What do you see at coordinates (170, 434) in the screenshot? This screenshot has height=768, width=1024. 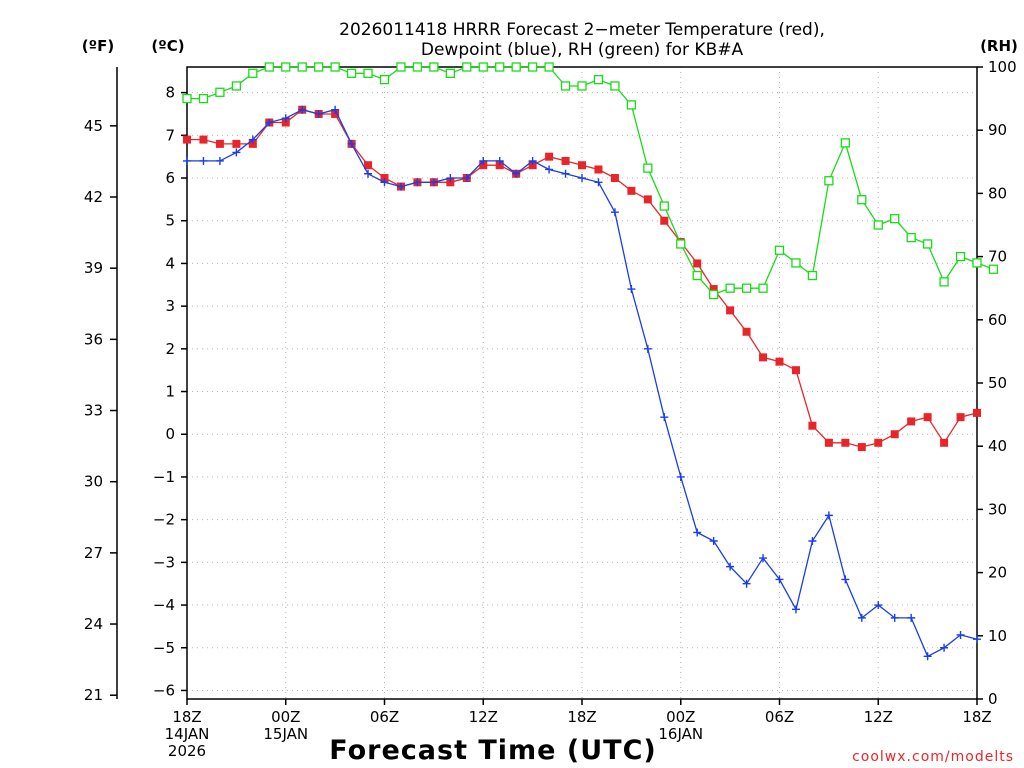 I see `celsius-tick-label: 0` at bounding box center [170, 434].